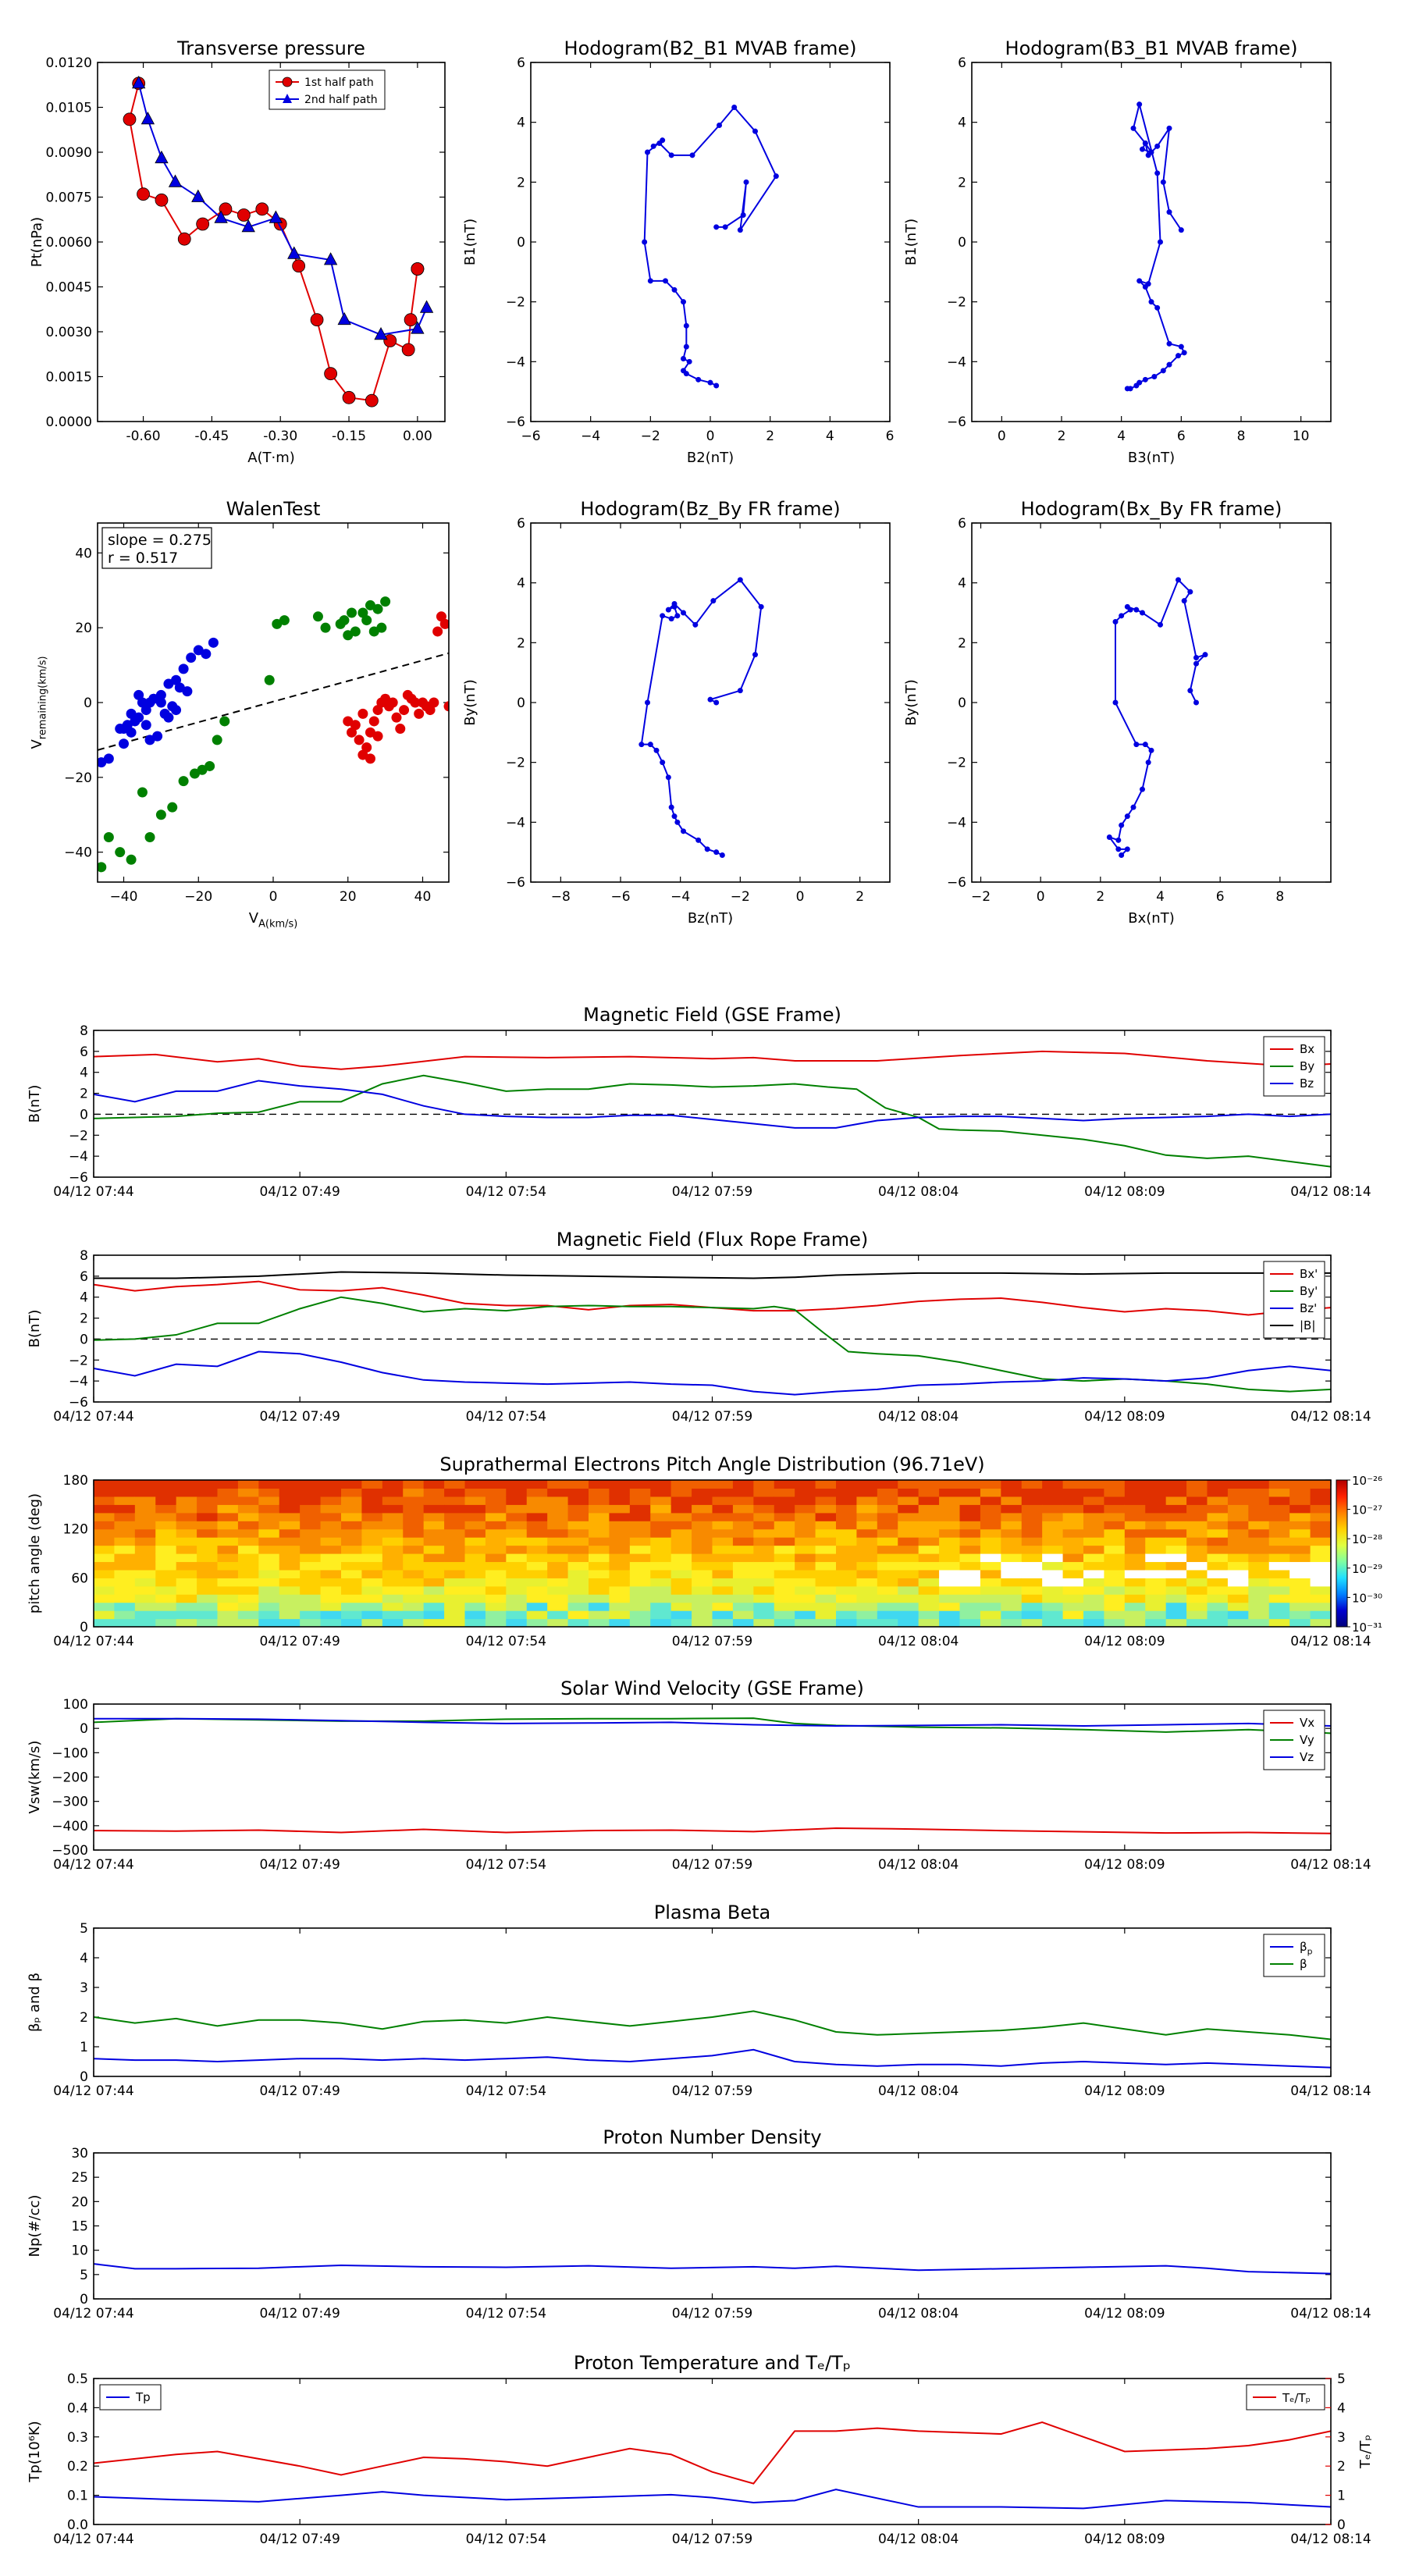 This screenshot has width=1405, height=2576. Describe the element at coordinates (515, 303) in the screenshot. I see `y-tick-label: −2` at that location.